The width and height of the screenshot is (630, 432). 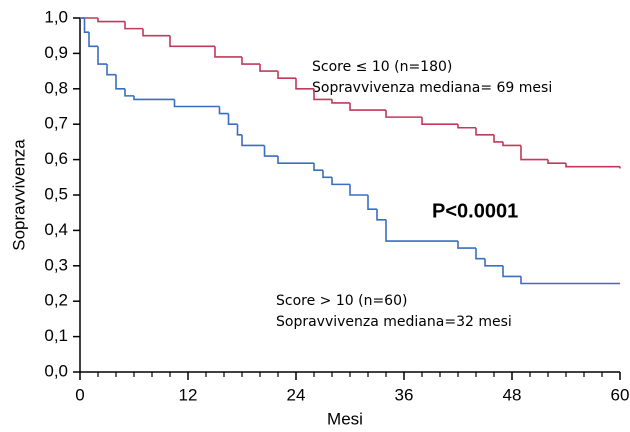 What do you see at coordinates (620, 394) in the screenshot?
I see `x-tick-label: 60` at bounding box center [620, 394].